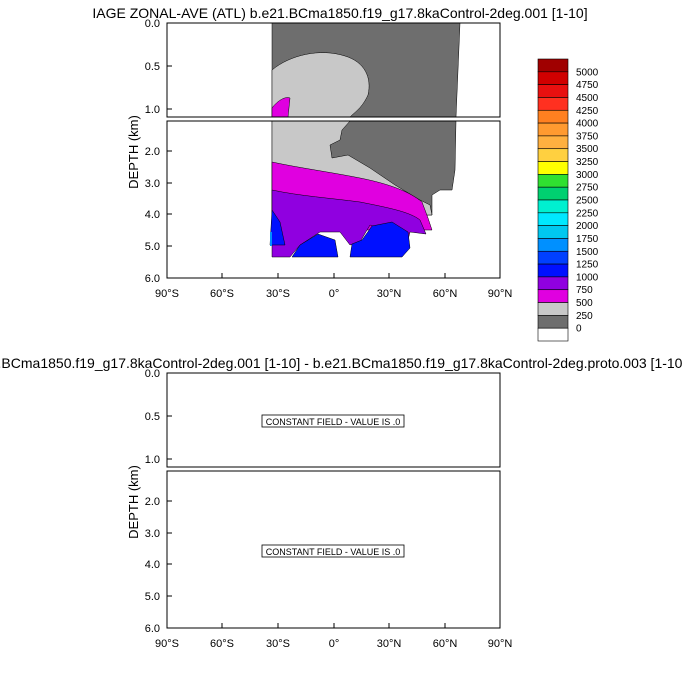  Describe the element at coordinates (587, 149) in the screenshot. I see `colorbar-label: 3500` at that location.